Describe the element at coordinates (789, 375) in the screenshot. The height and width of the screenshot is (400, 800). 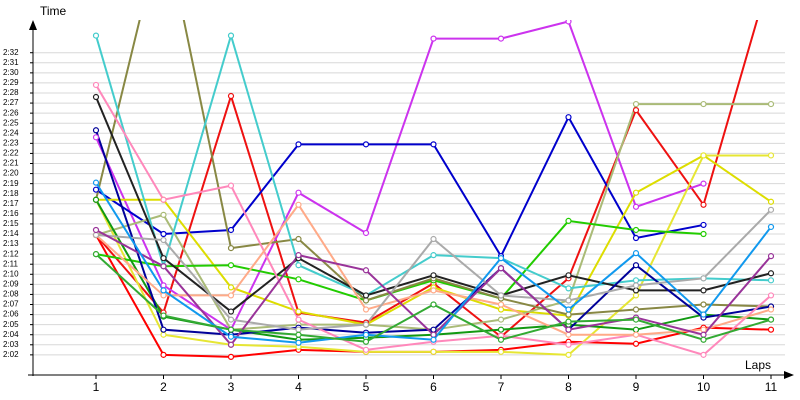
I see `x-axis-arrow` at that location.